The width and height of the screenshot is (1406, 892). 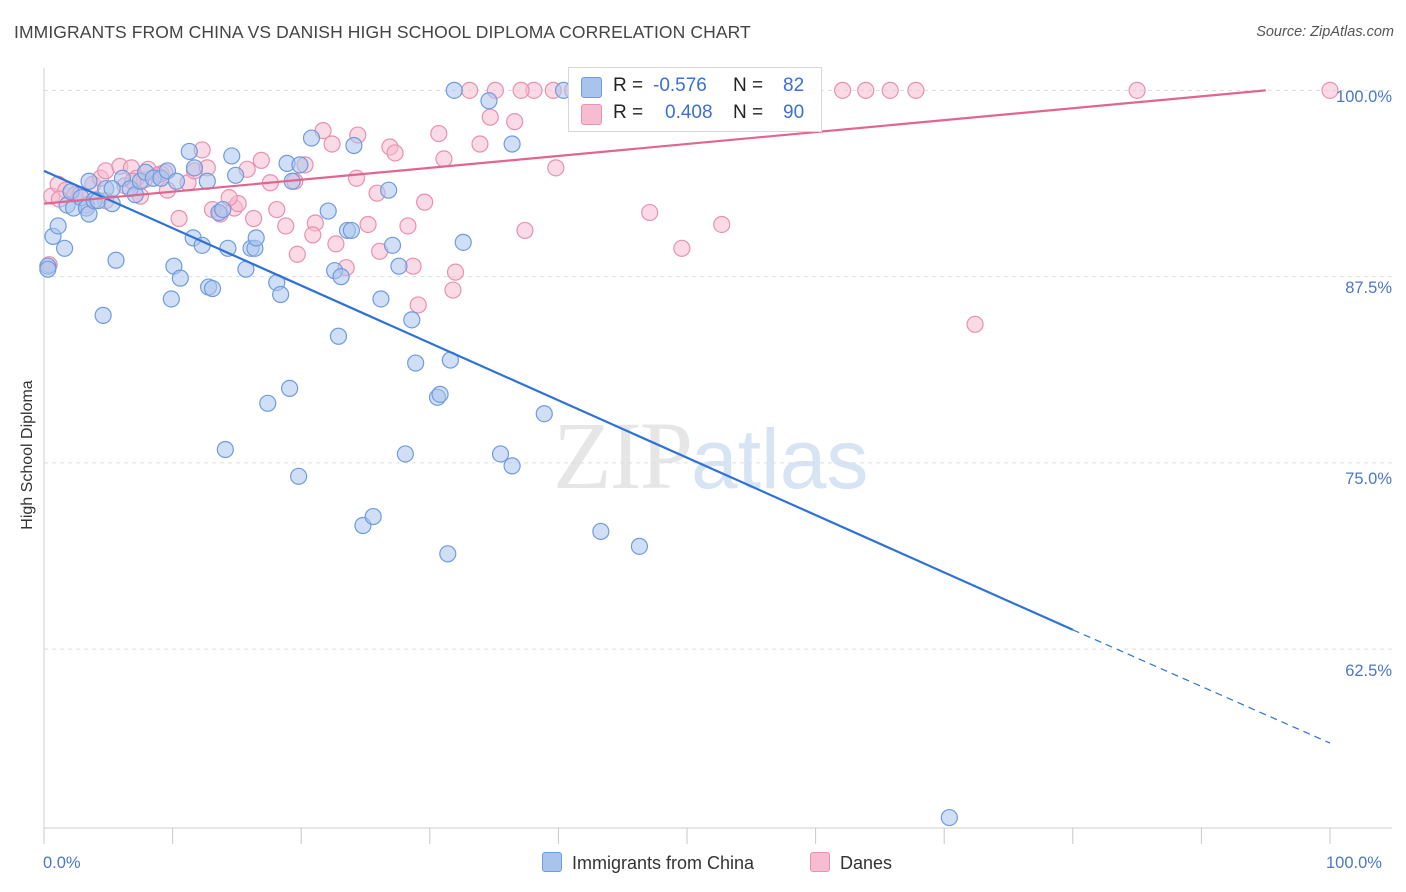 I want to click on n-label: N =, so click(x=748, y=112).